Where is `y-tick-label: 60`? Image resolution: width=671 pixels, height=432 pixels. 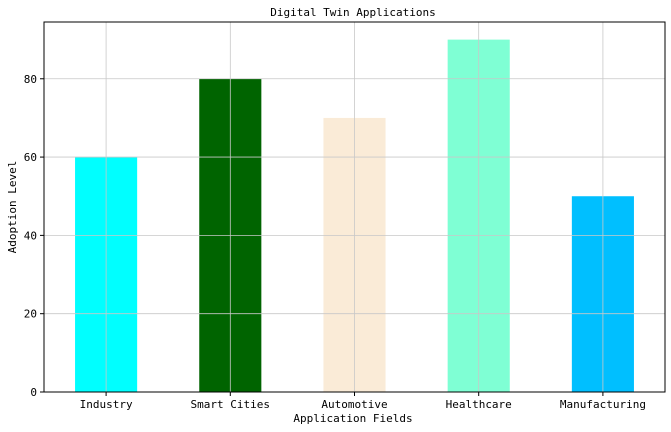
y-tick-label: 60 is located at coordinates (30, 157).